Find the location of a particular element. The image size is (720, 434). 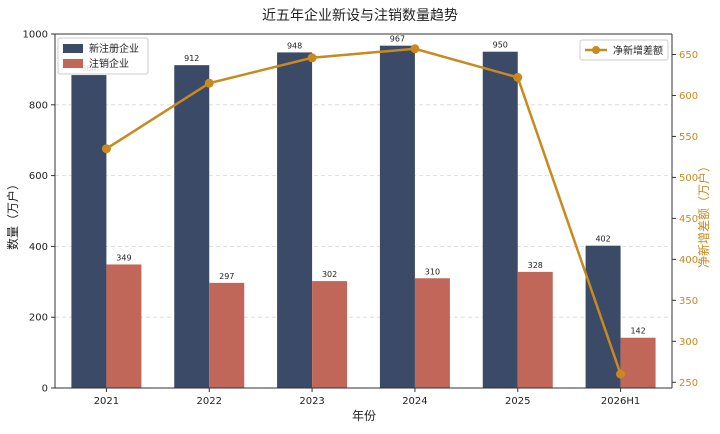

x-tick-label: 2023 is located at coordinates (311, 401).